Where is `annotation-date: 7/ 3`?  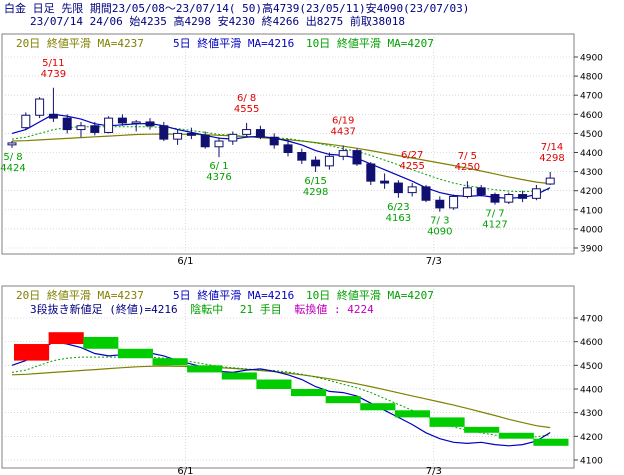 annotation-date: 7/ 3 is located at coordinates (439, 221).